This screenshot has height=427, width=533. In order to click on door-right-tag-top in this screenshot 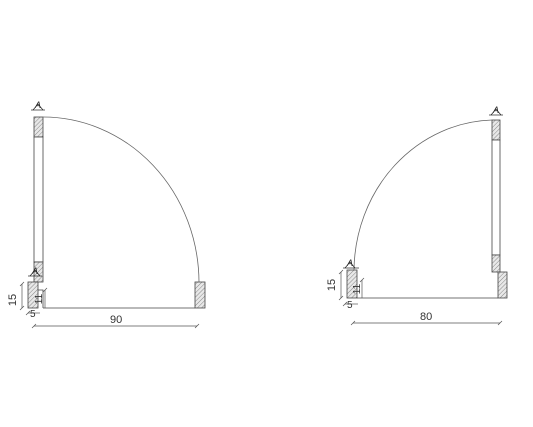, I will do `click(496, 112)`.